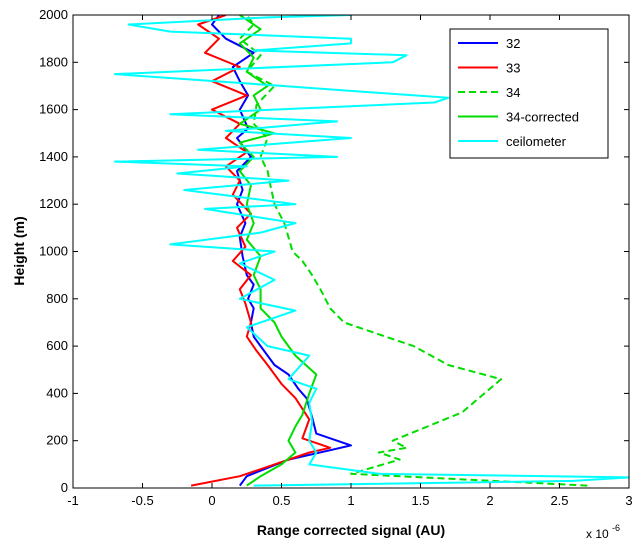 The image size is (635, 543). I want to click on series-line-34-corrected, so click(278, 251).